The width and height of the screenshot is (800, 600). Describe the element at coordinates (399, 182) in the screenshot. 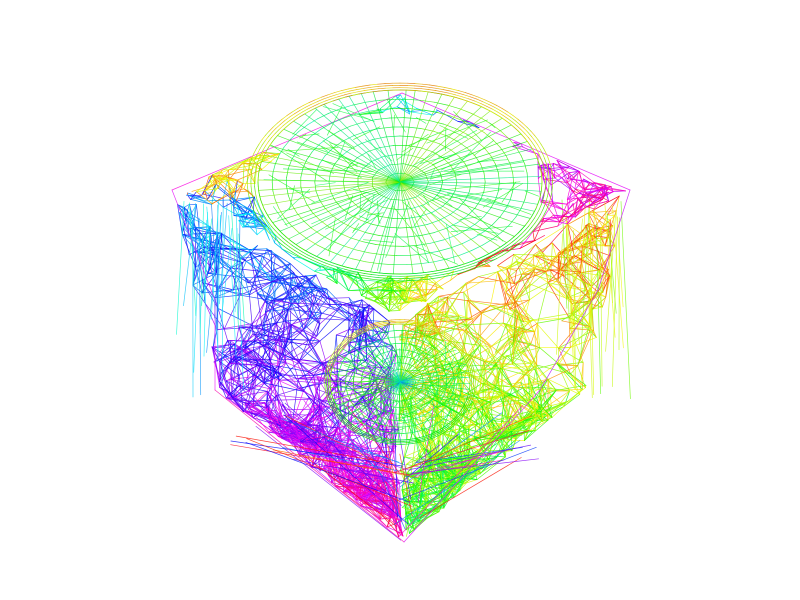

I see `top-dish-wireframe` at that location.